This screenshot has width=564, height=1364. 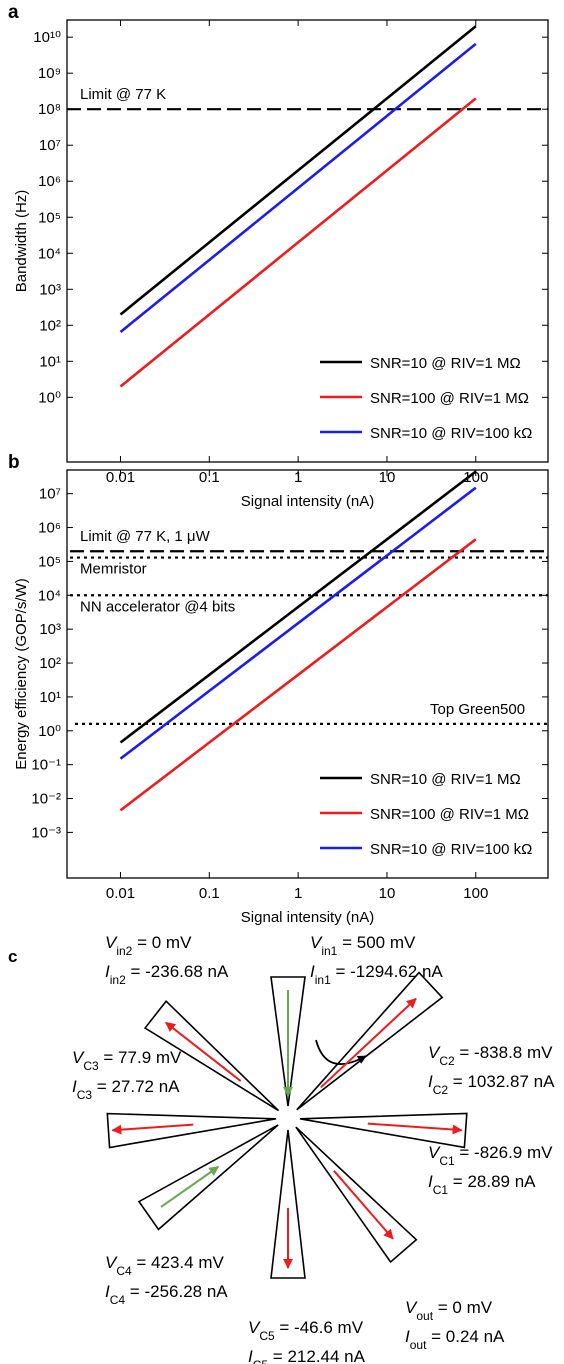 What do you see at coordinates (145, 536) in the screenshot?
I see `reference-label: Limit @ 77 K, 1 μW` at bounding box center [145, 536].